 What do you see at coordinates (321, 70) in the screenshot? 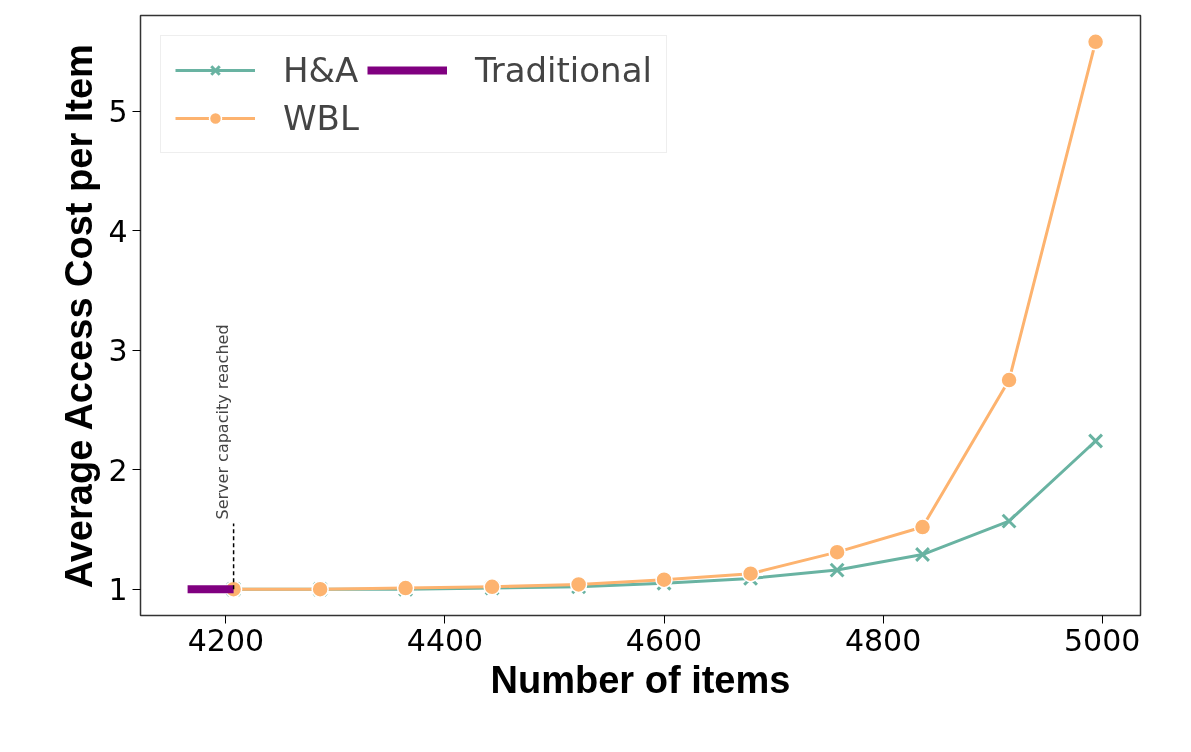
I see `legend-label: H&A` at bounding box center [321, 70].